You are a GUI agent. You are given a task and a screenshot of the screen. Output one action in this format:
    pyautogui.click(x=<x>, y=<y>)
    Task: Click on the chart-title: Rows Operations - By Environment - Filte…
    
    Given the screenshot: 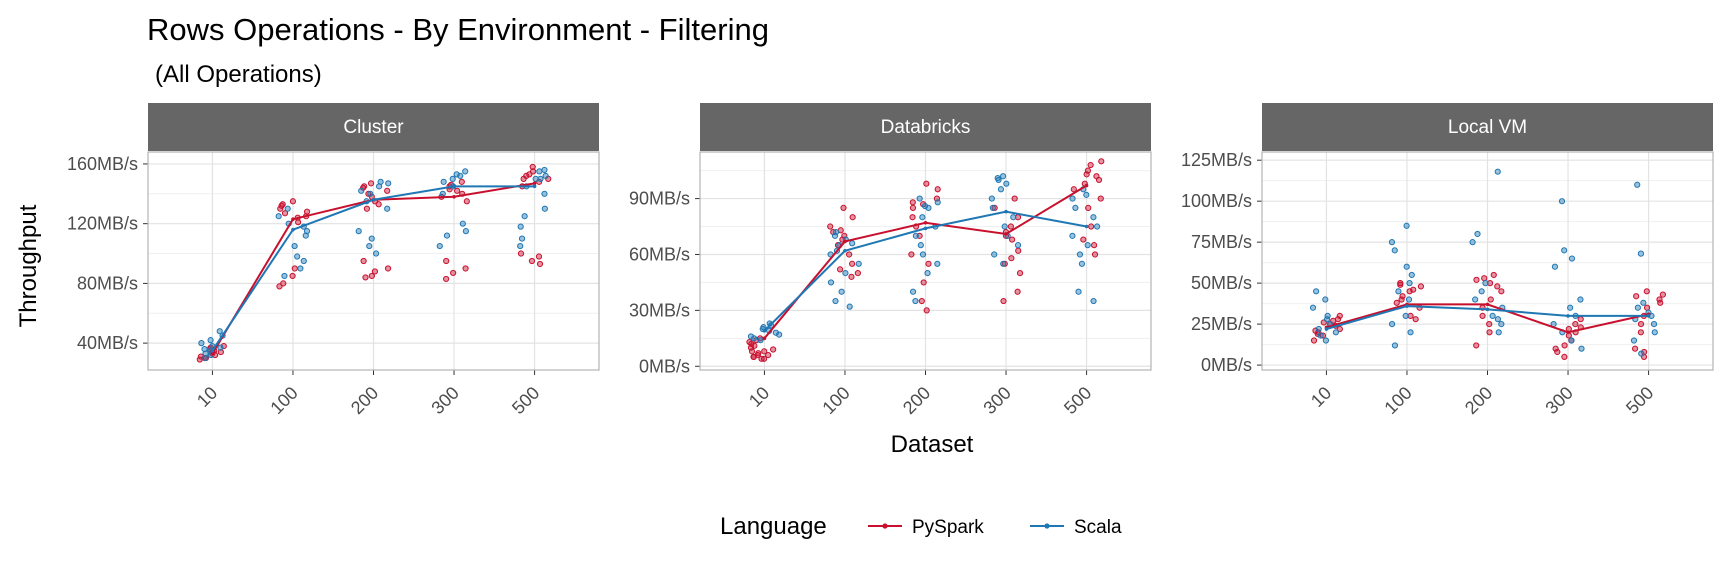 What is the action you would take?
    pyautogui.click(x=458, y=29)
    